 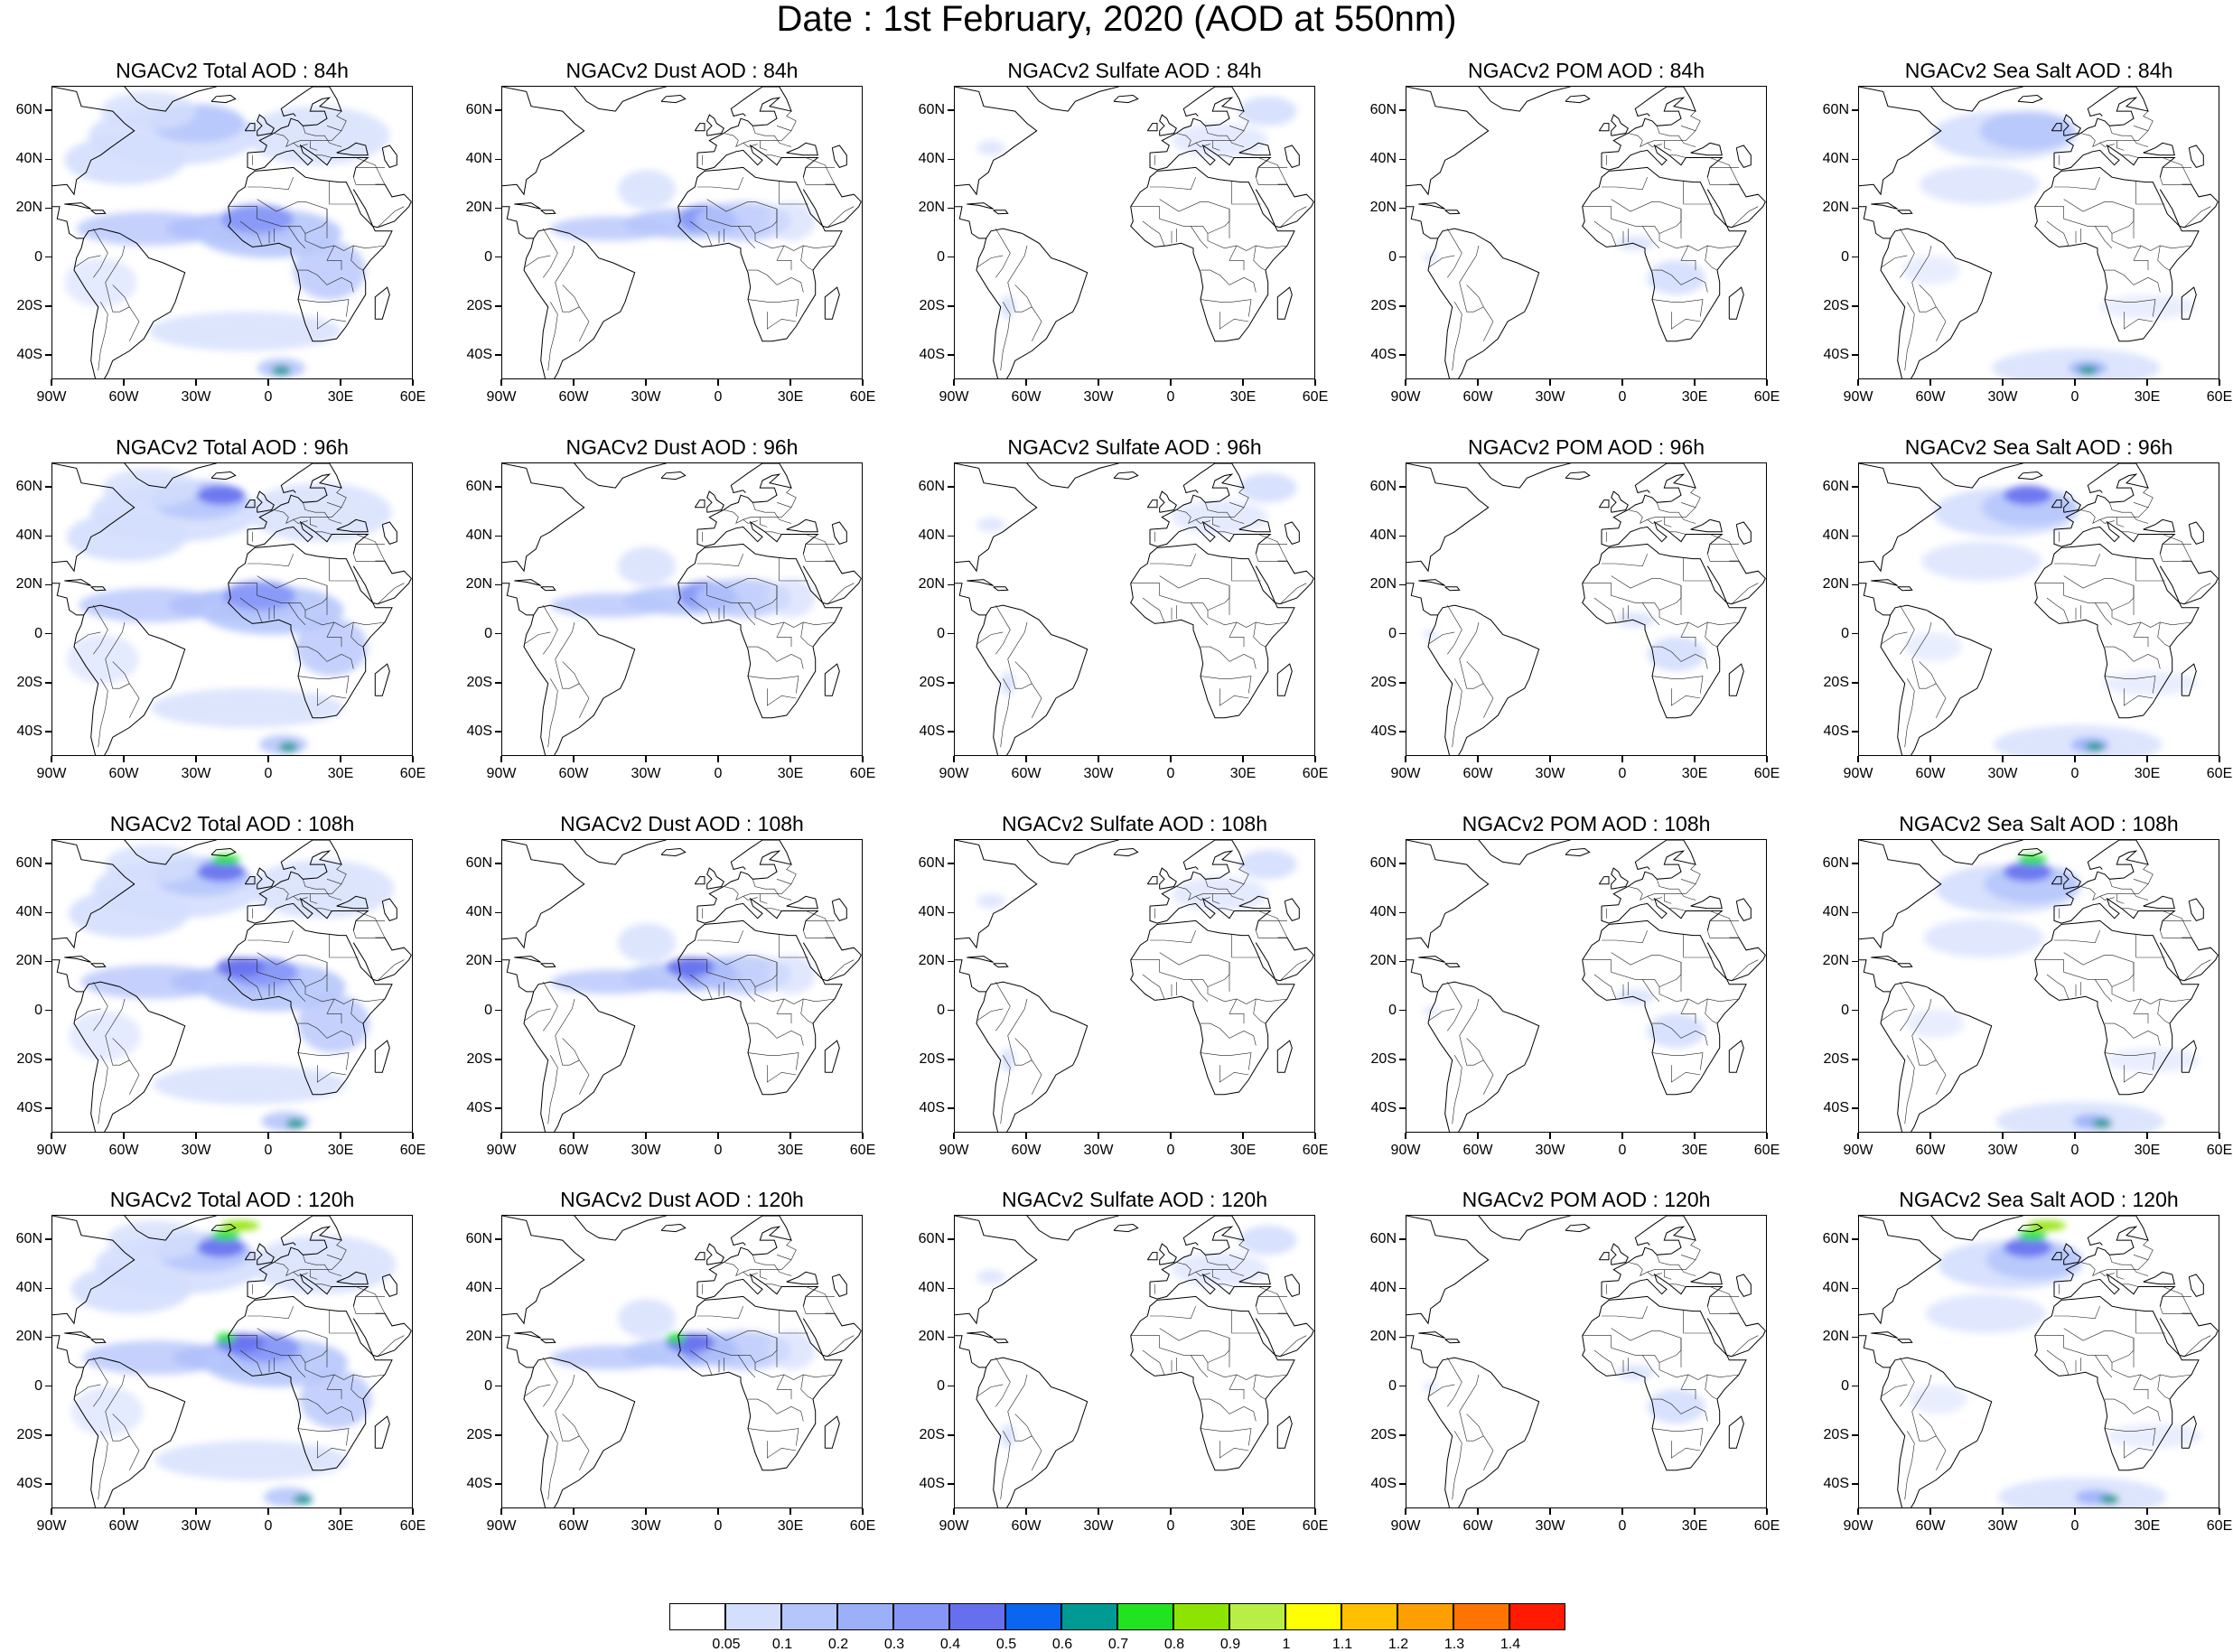 I want to click on lon-tick-label: 30W, so click(x=646, y=397).